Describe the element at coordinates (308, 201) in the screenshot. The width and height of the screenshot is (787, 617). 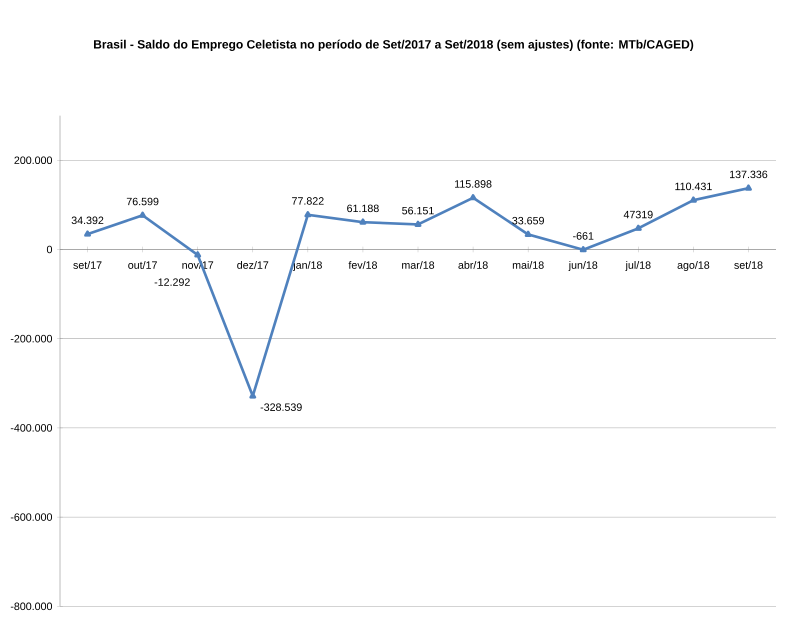
I see `data-label: 77.822` at that location.